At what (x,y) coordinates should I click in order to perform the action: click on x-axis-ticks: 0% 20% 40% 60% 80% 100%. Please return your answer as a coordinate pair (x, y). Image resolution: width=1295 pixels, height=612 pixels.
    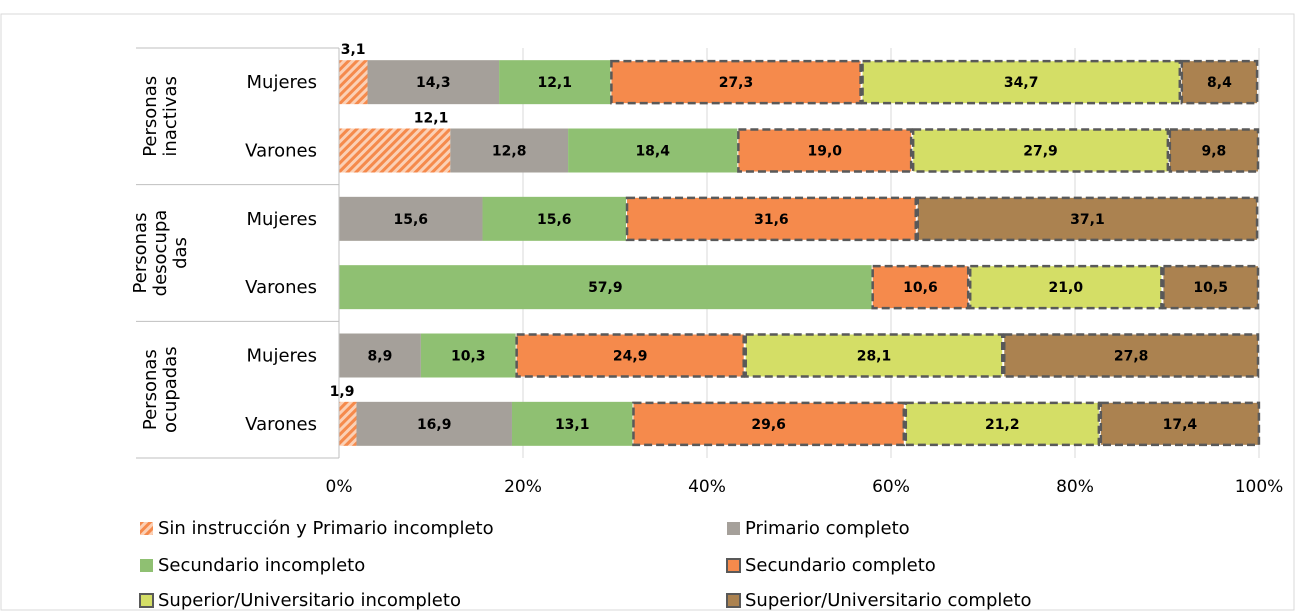
    Looking at the image, I should click on (805, 487).